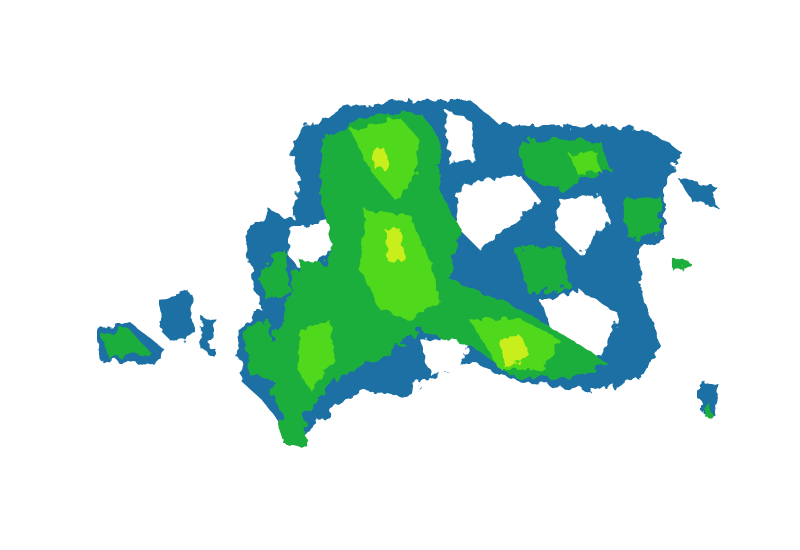 The image size is (800, 550). Describe the element at coordinates (451, 258) in the screenshot. I see `echo-intense` at that location.